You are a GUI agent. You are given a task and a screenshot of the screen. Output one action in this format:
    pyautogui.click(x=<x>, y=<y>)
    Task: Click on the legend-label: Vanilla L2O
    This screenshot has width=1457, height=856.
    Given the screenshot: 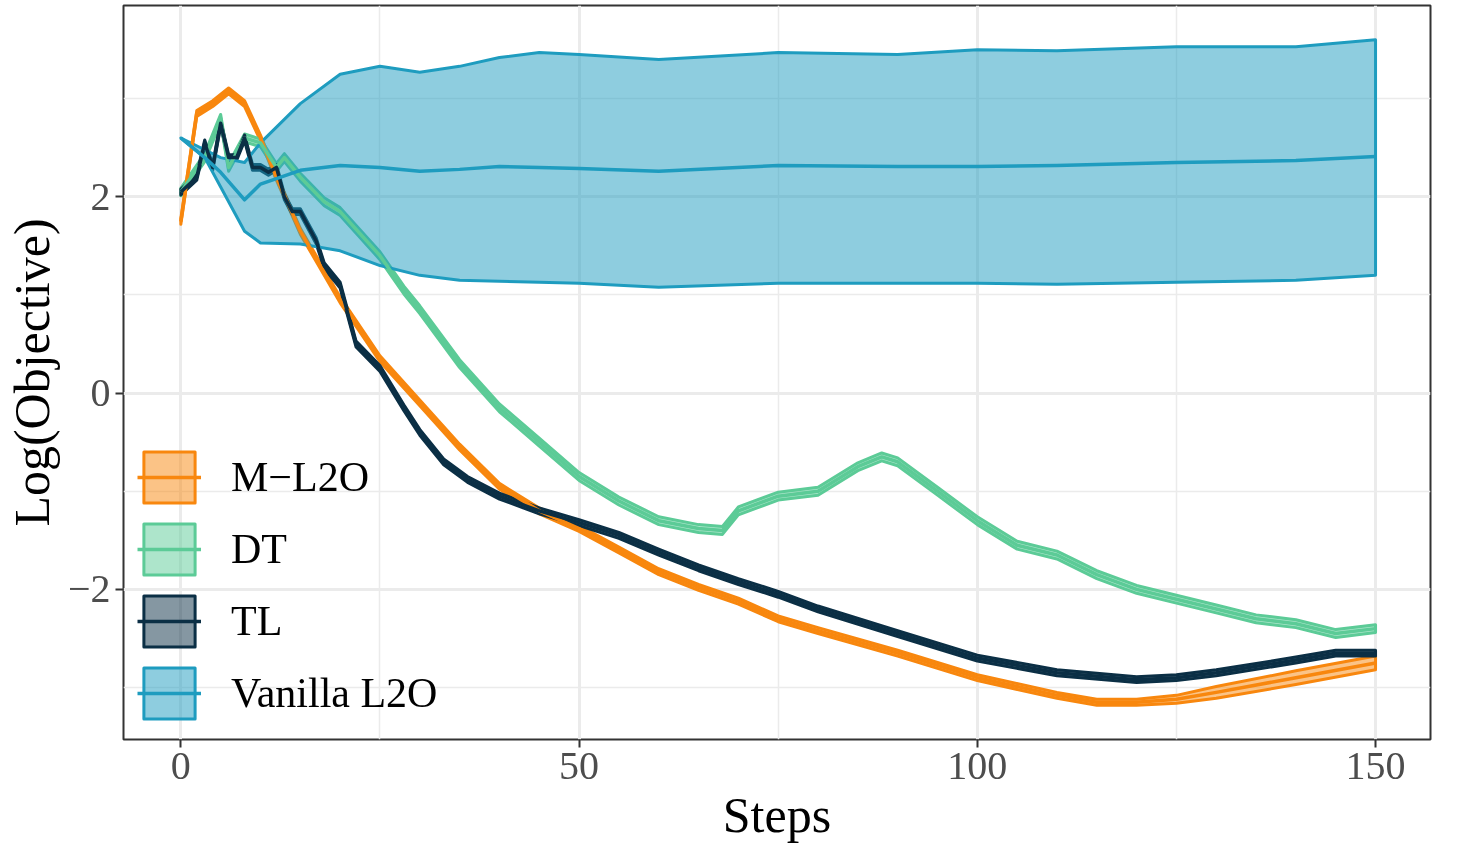 What is the action you would take?
    pyautogui.click(x=334, y=693)
    